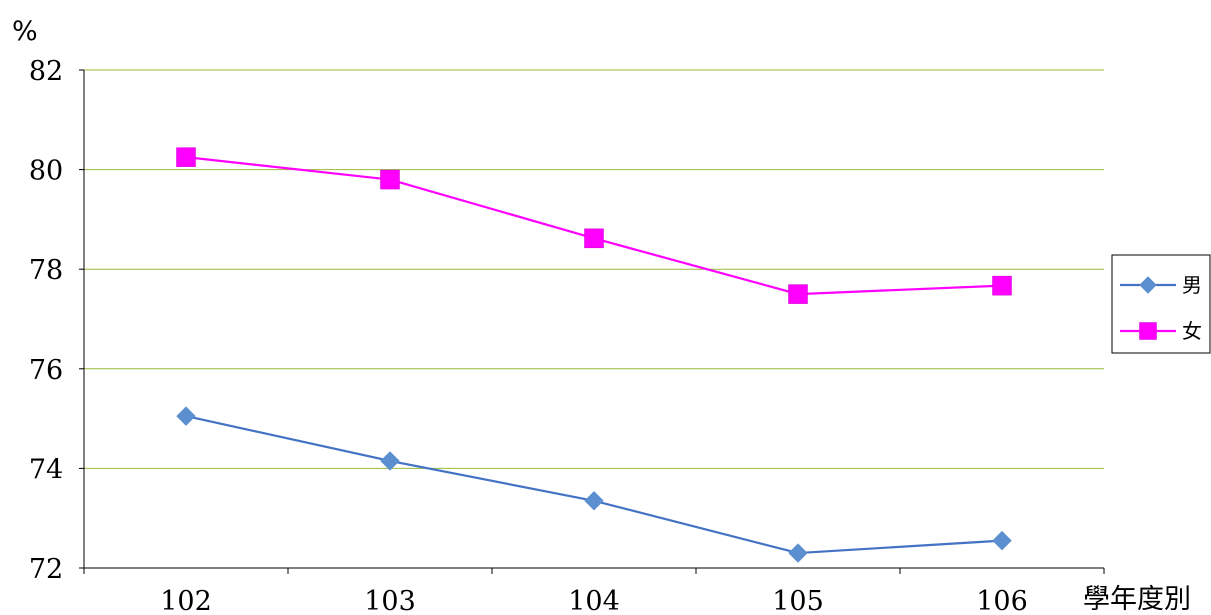  What do you see at coordinates (390, 600) in the screenshot?
I see `x-tick-label: 103` at bounding box center [390, 600].